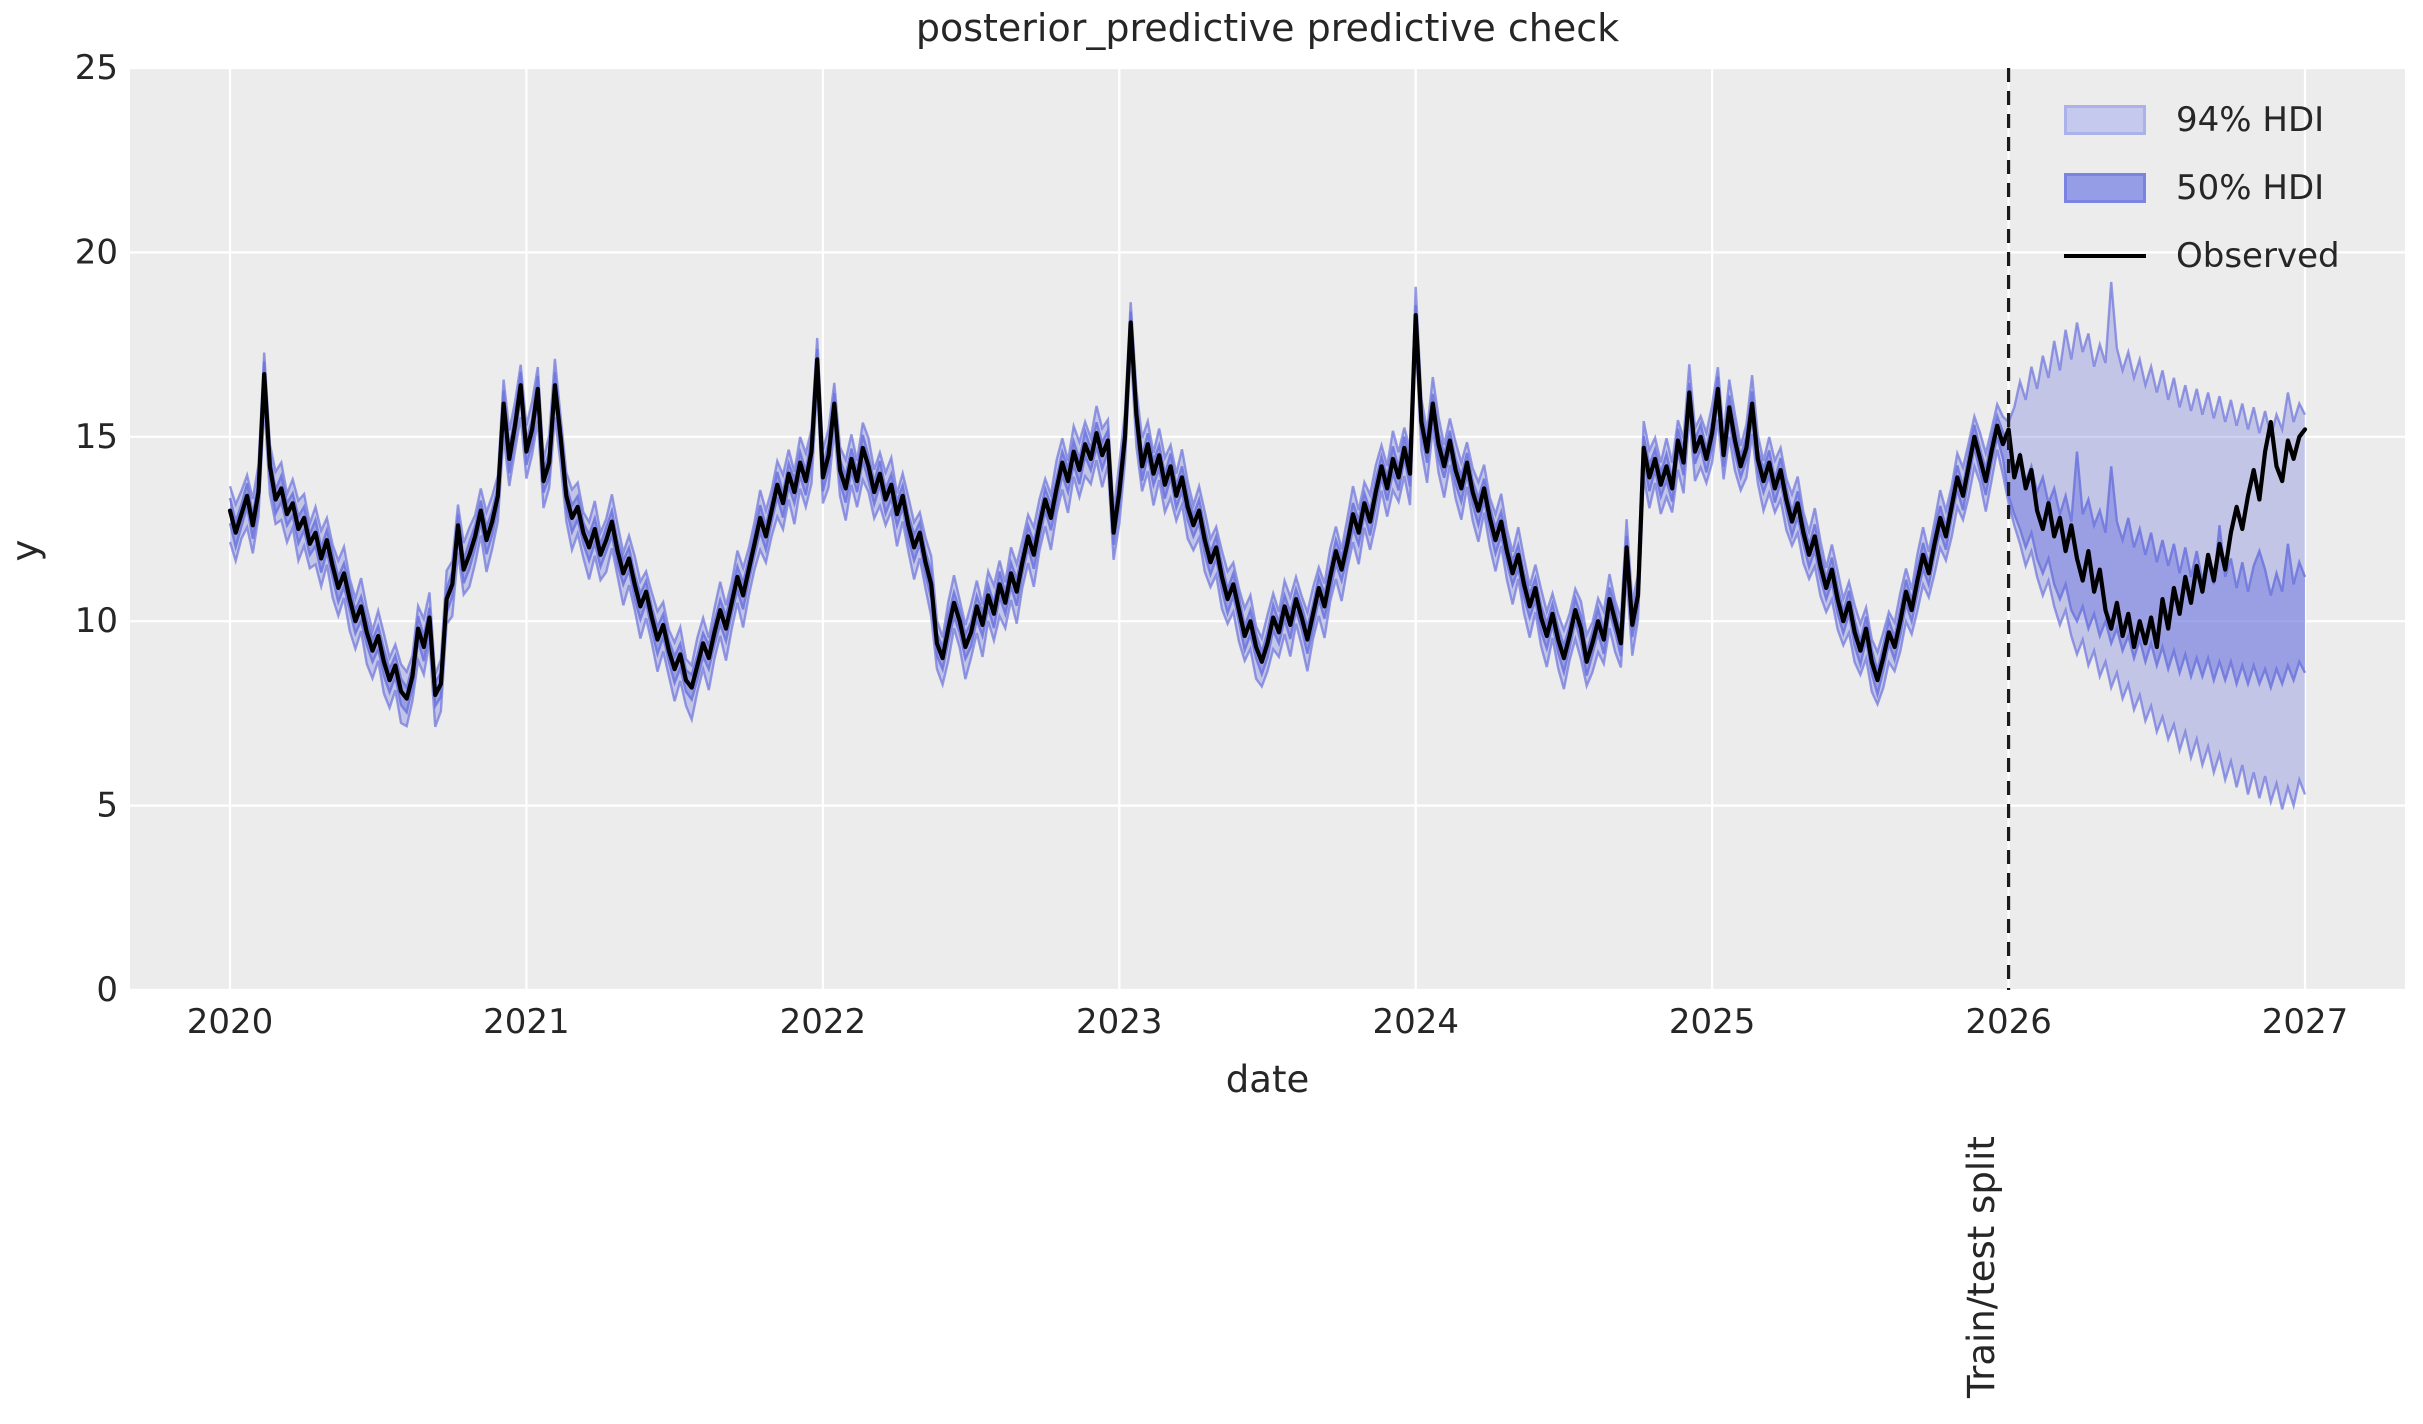  I want to click on legend: 94% HDI 50% HDI Observed, so click(2202, 203).